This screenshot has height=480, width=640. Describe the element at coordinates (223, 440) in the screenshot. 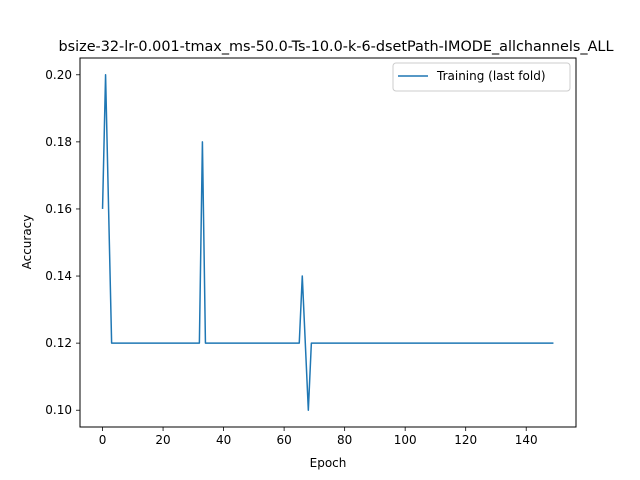

I see `x-tick-label: 40` at that location.